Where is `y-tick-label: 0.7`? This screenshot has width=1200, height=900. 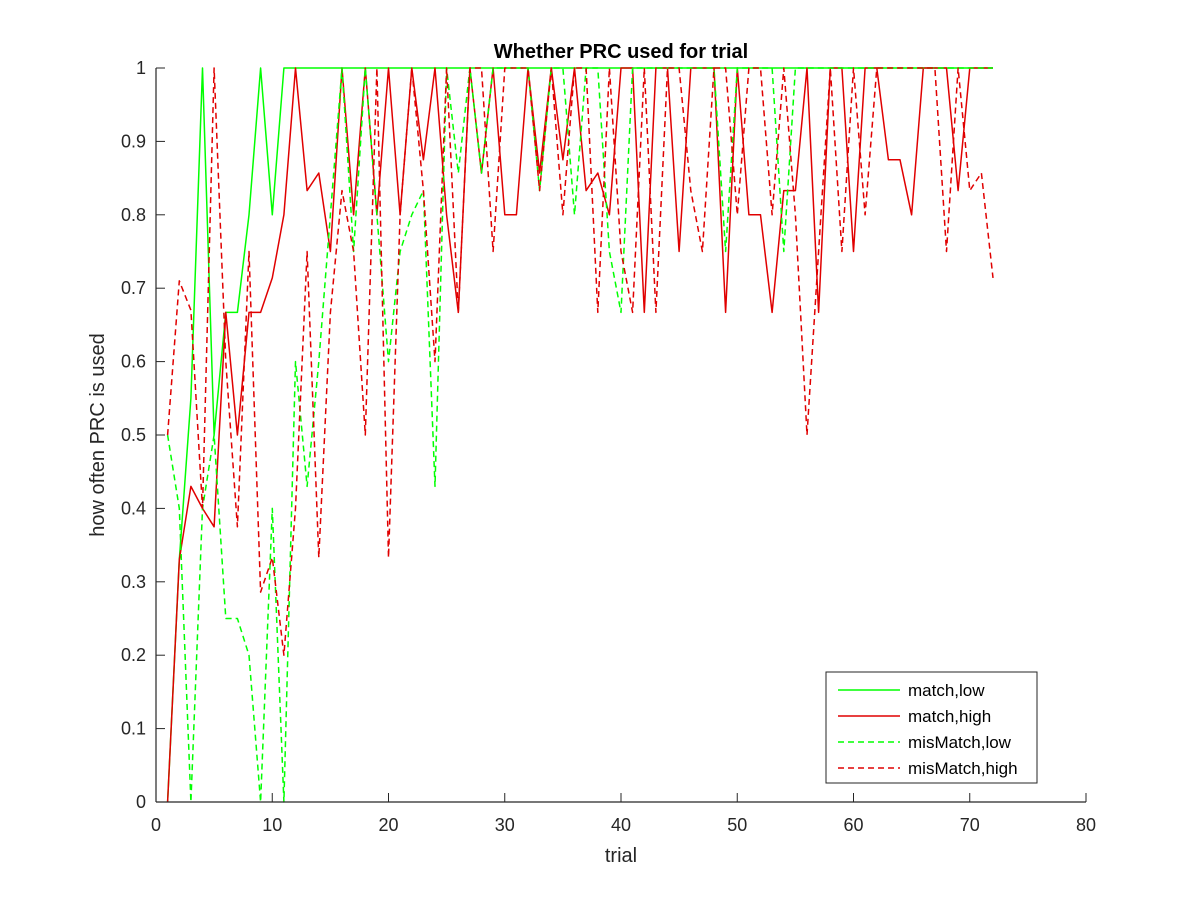
y-tick-label: 0.7 is located at coordinates (133, 288).